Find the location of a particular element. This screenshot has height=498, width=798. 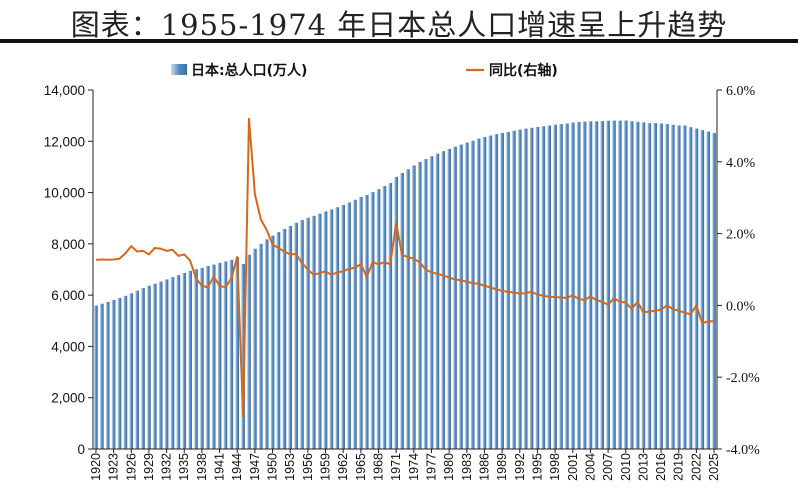

x-tick-label: 1926 is located at coordinates (131, 467).